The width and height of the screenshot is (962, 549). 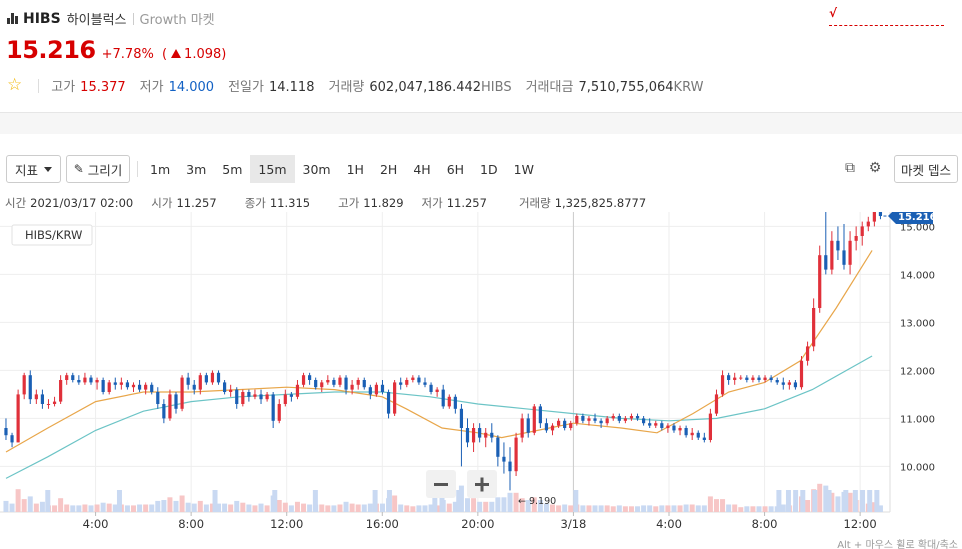 I want to click on market-depth-button: 마켓 뎁스, so click(x=926, y=169).